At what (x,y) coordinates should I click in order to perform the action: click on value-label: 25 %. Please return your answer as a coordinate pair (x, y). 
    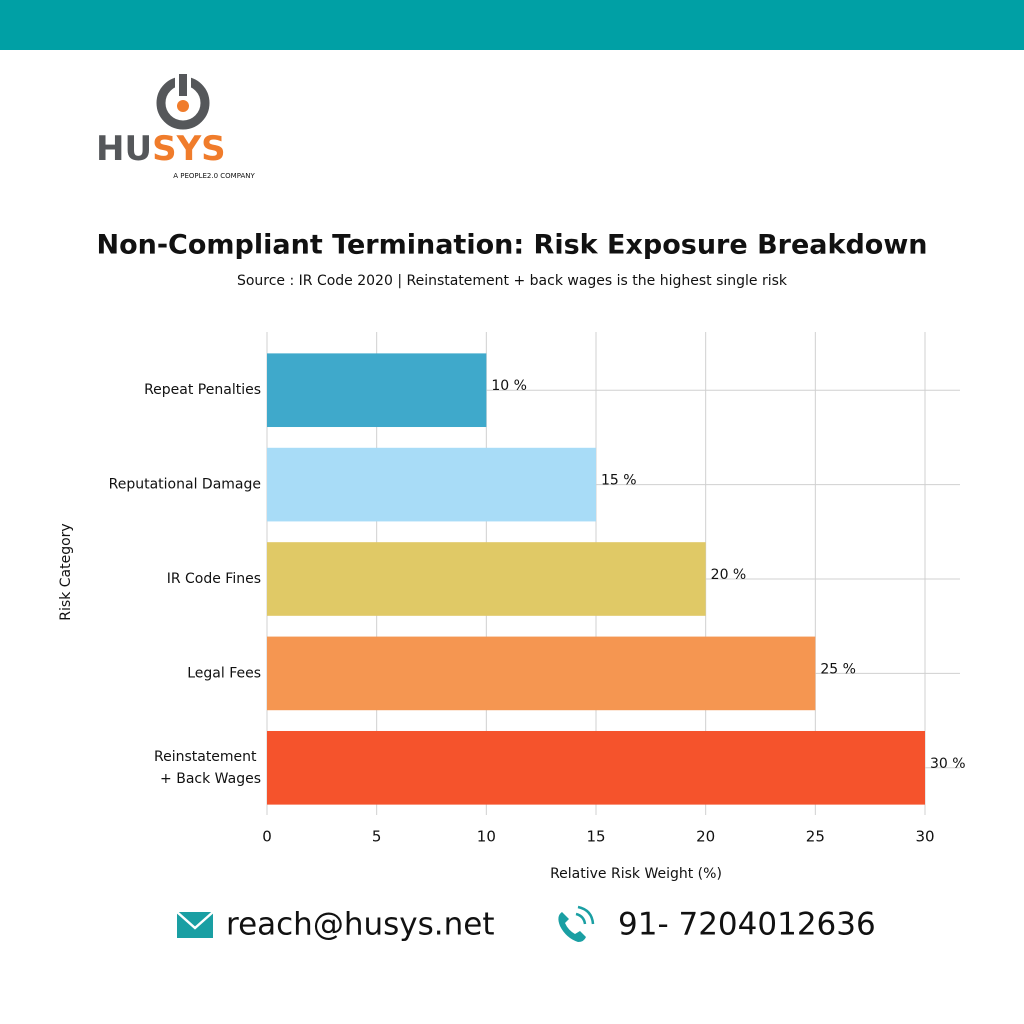
    Looking at the image, I should click on (838, 669).